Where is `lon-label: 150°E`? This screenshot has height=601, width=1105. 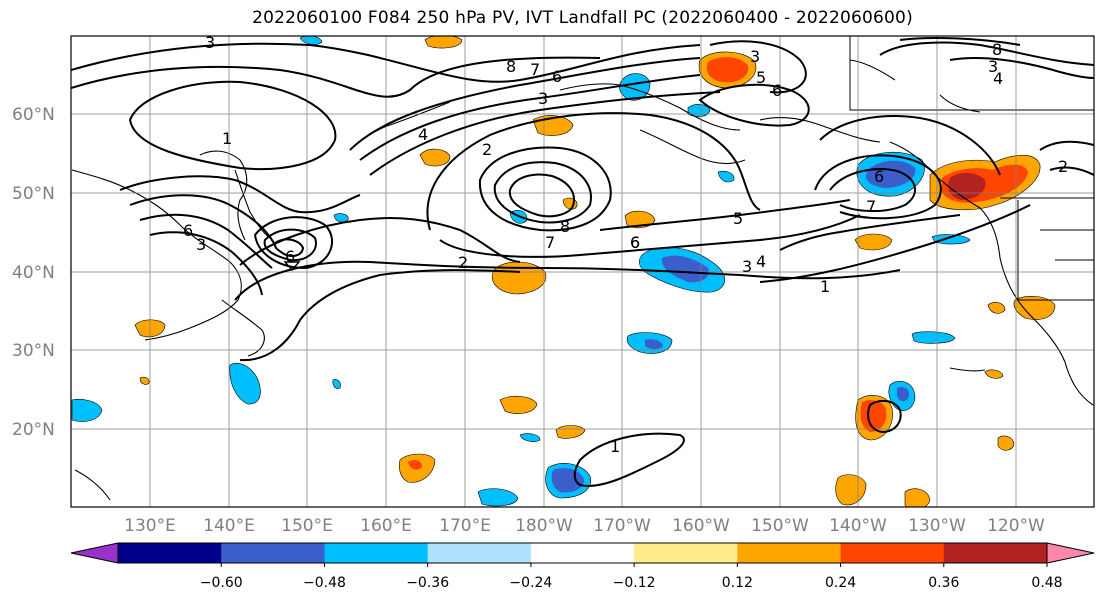
lon-label: 150°E is located at coordinates (307, 526).